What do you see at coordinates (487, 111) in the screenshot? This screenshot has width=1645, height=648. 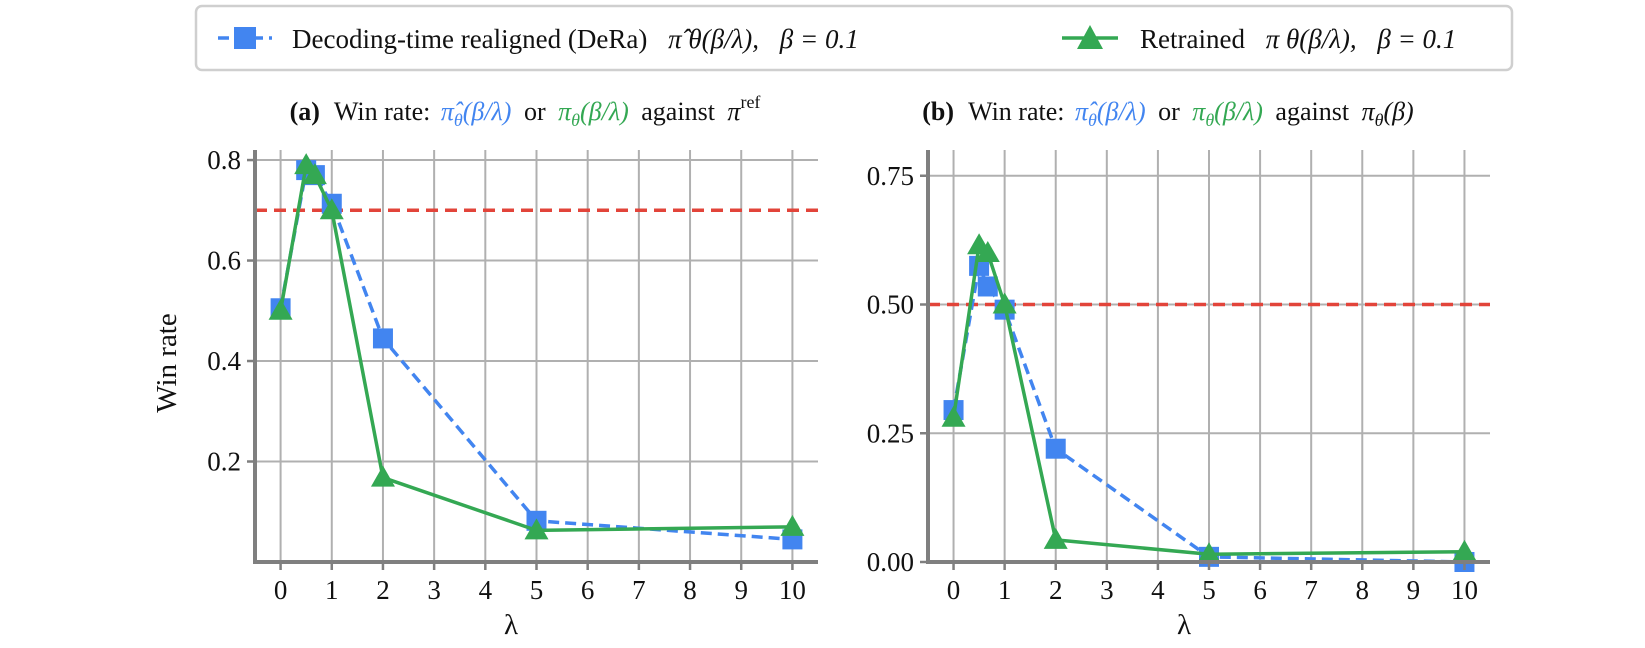 I see `panel-a-title-hat-arg: (β/λ)` at bounding box center [487, 111].